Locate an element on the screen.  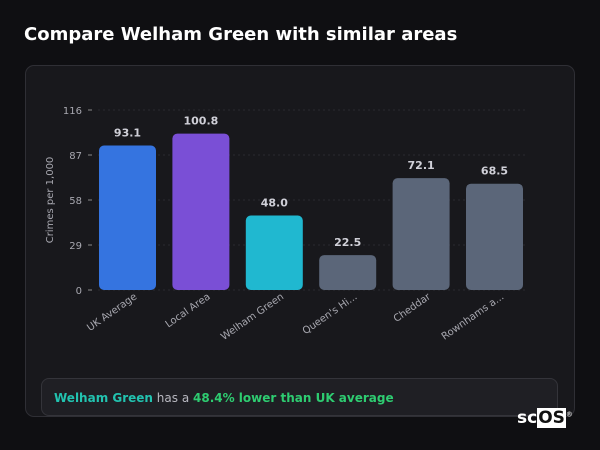
data-label: 93.1 is located at coordinates (127, 133).